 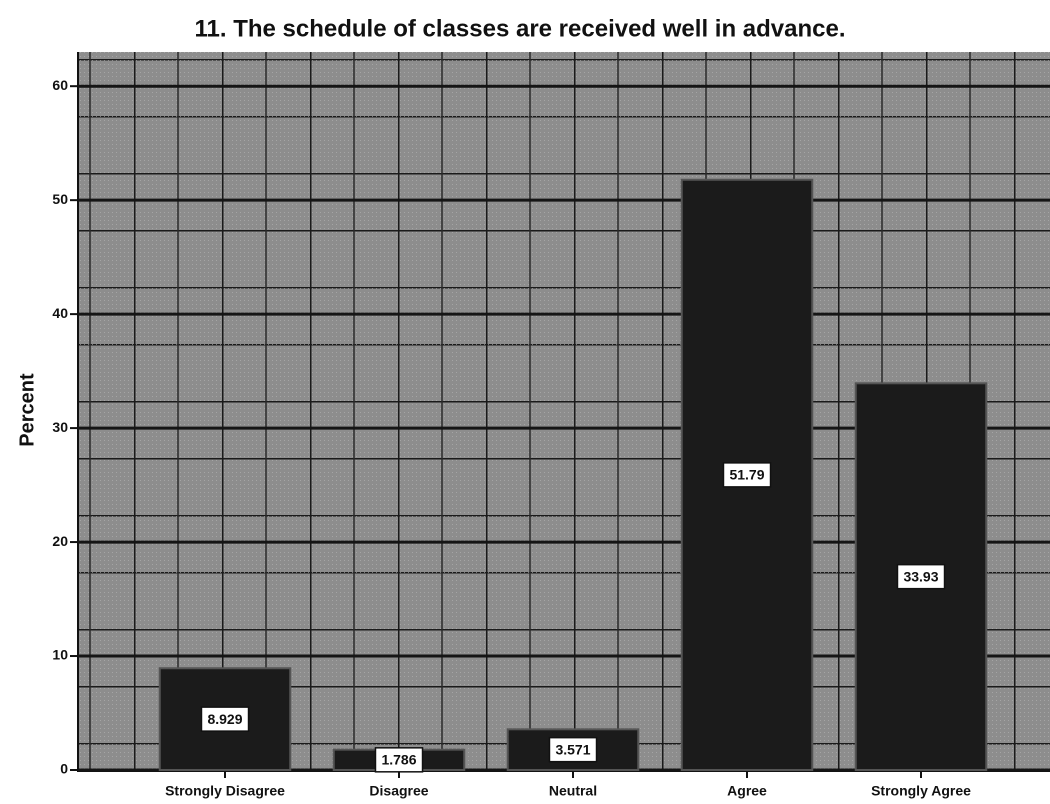 I want to click on x-tick-label: Neutral, so click(x=573, y=791).